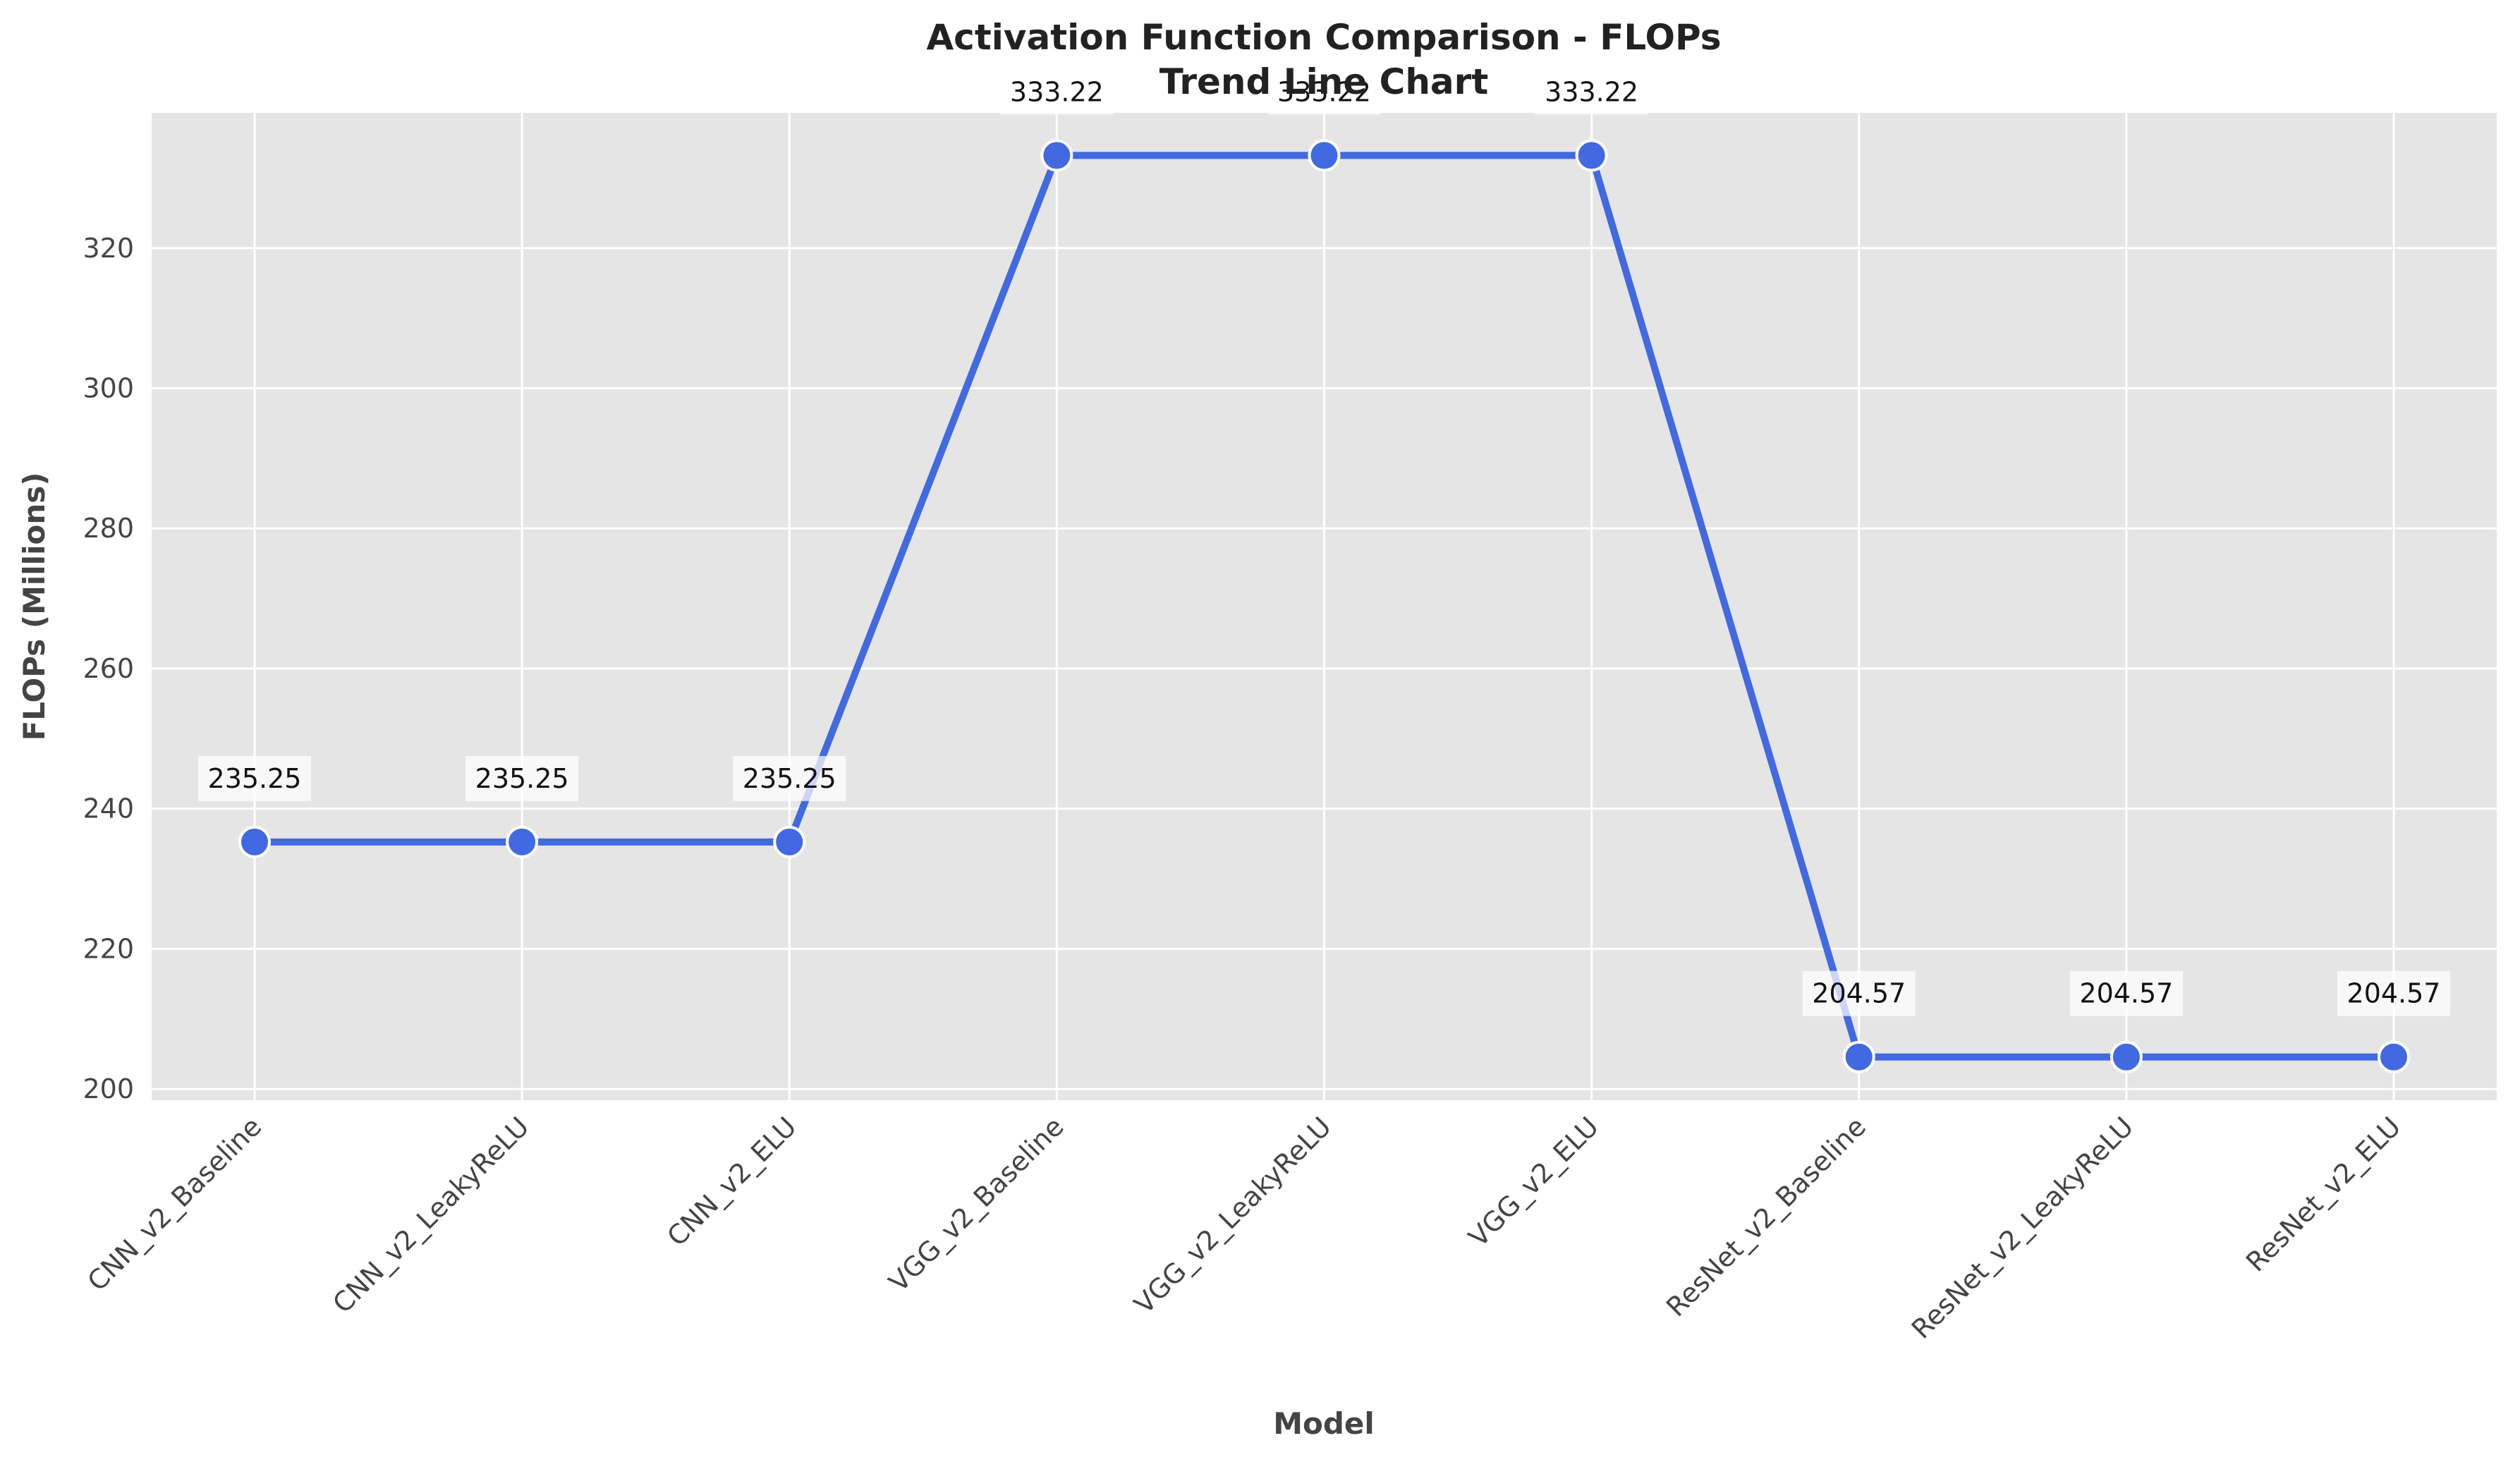  What do you see at coordinates (1232, 1215) in the screenshot?
I see `x-tick-label: VGG_v2_LeakyReLU` at bounding box center [1232, 1215].